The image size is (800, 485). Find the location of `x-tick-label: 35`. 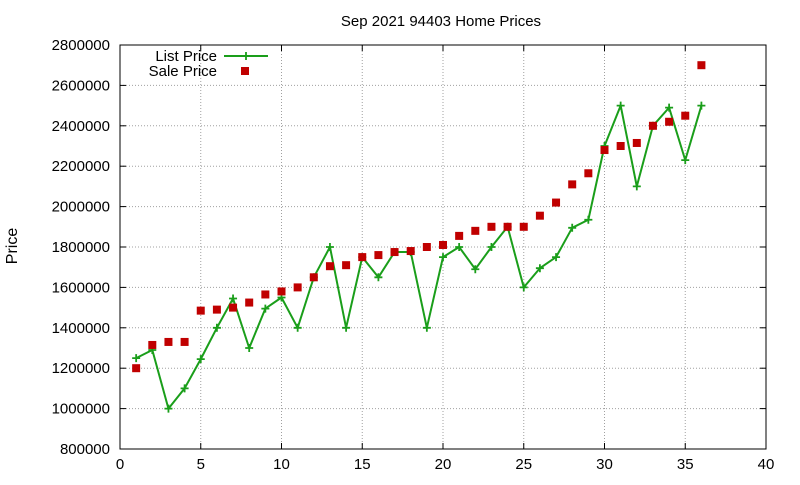

x-tick-label: 35 is located at coordinates (685, 464).